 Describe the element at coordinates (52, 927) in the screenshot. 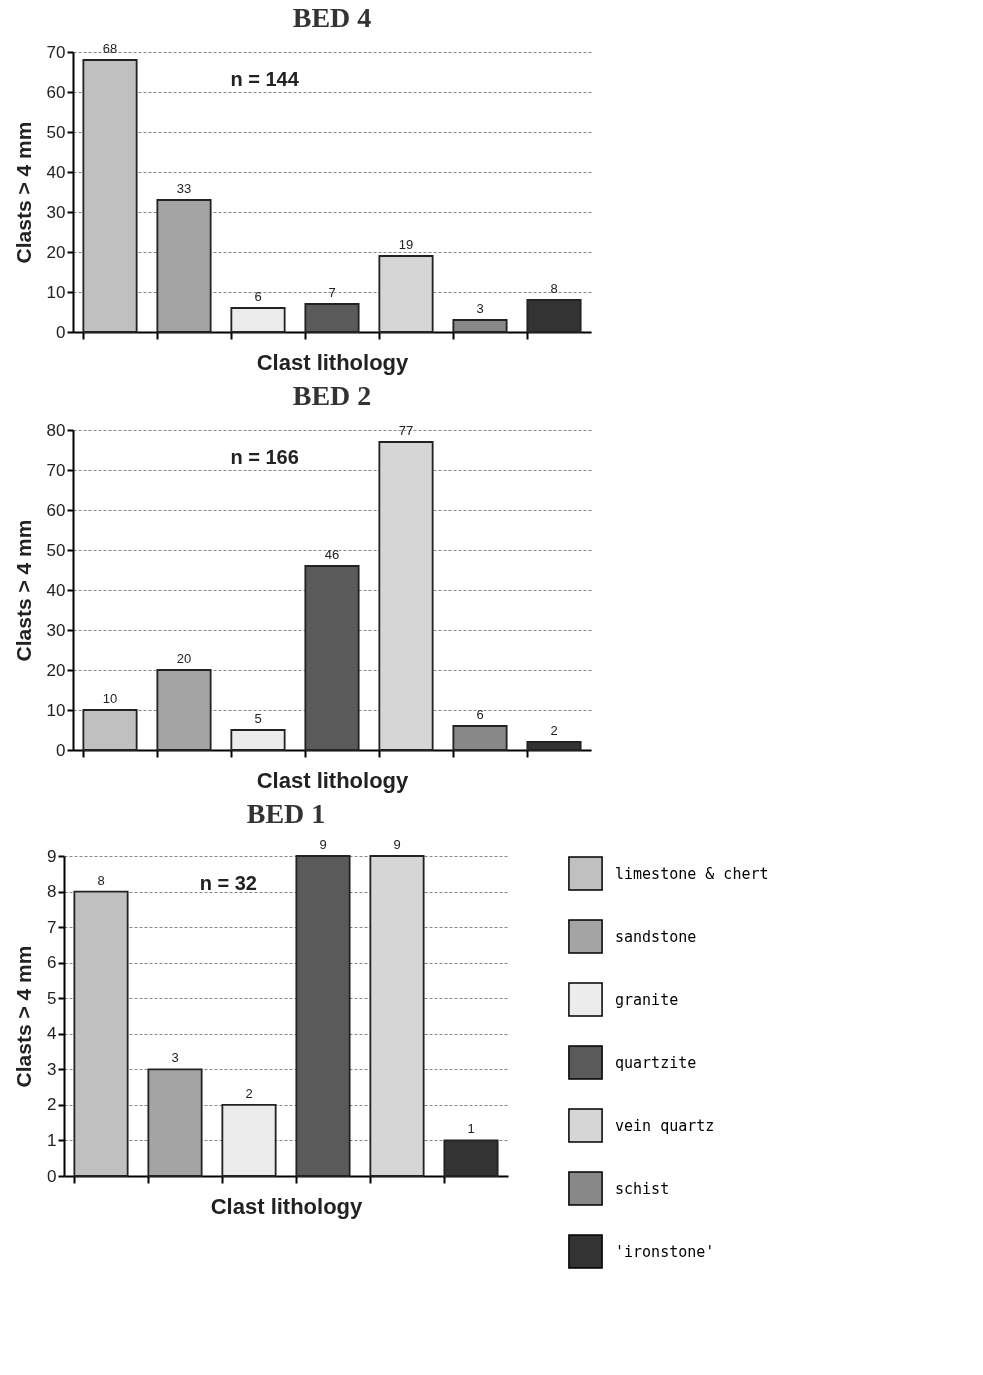

I see `y-tick-label: 7` at that location.